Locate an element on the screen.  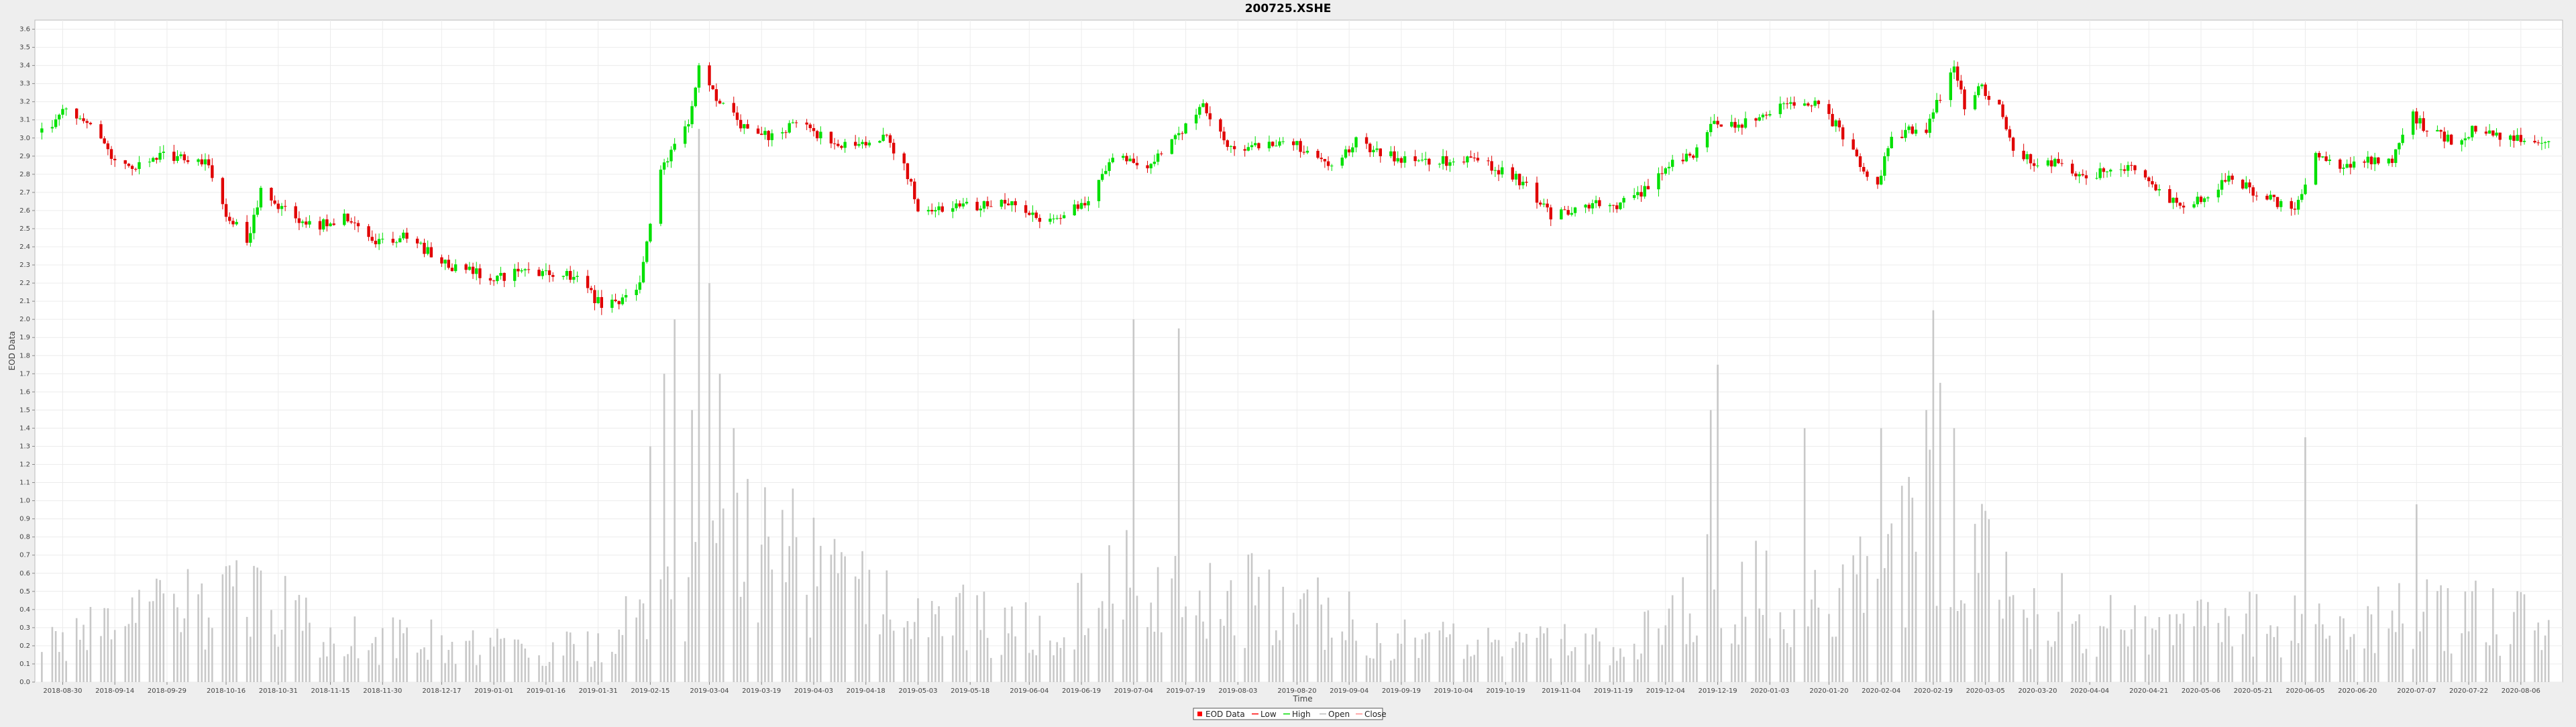
y-tick-label: 3.3 is located at coordinates (24, 84).